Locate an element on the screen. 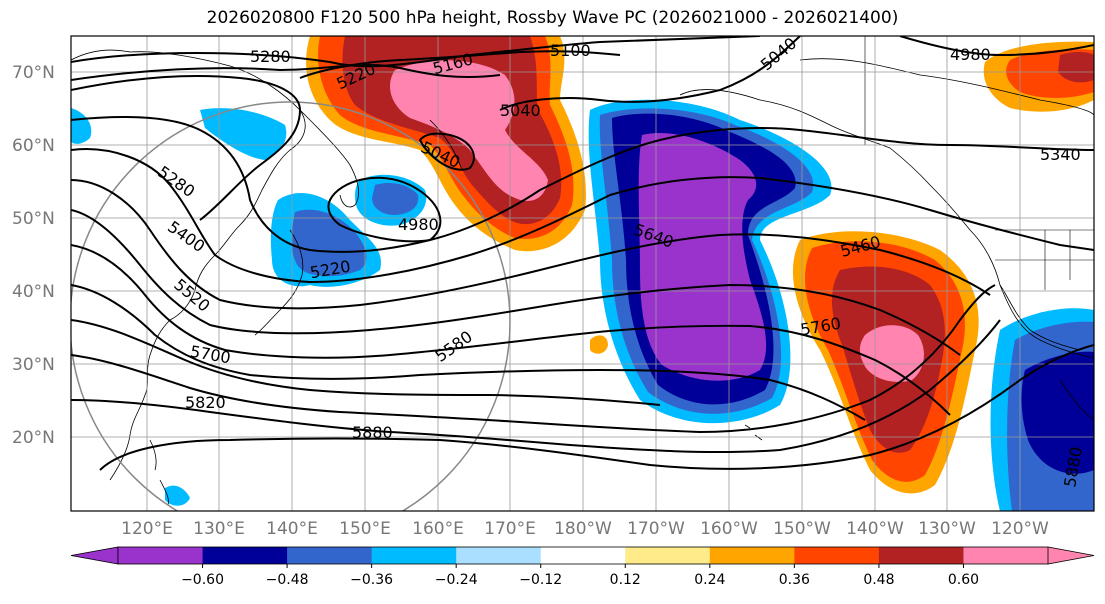 The height and width of the screenshot is (604, 1105). contour-label: 5880 is located at coordinates (372, 432).